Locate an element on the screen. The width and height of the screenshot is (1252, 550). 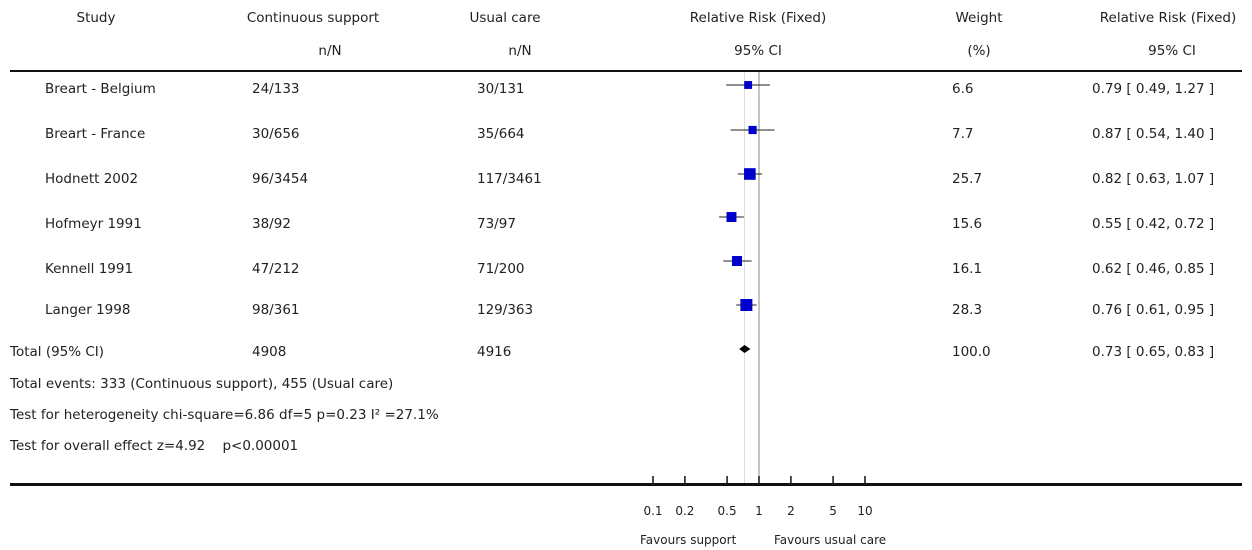
header-usual-care-nn: n/N is located at coordinates (520, 51).